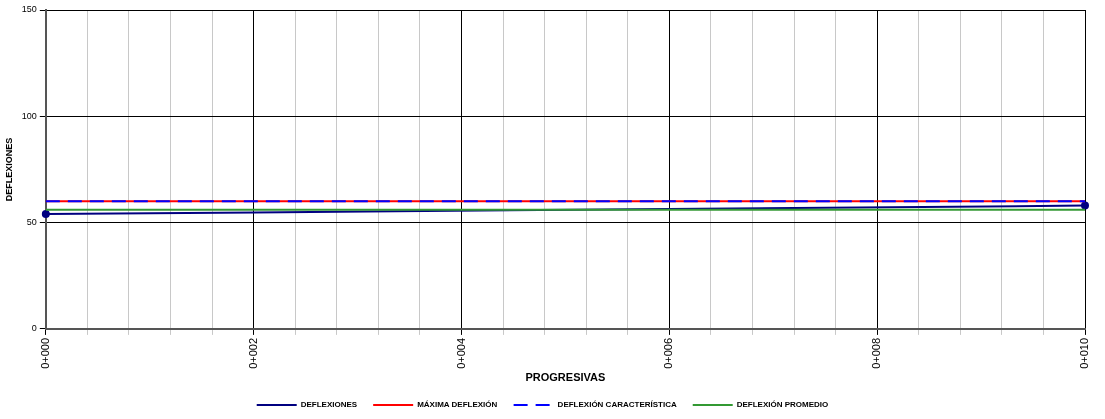  I want to click on x-axis-title: PROGRESIVAS, so click(565, 377).